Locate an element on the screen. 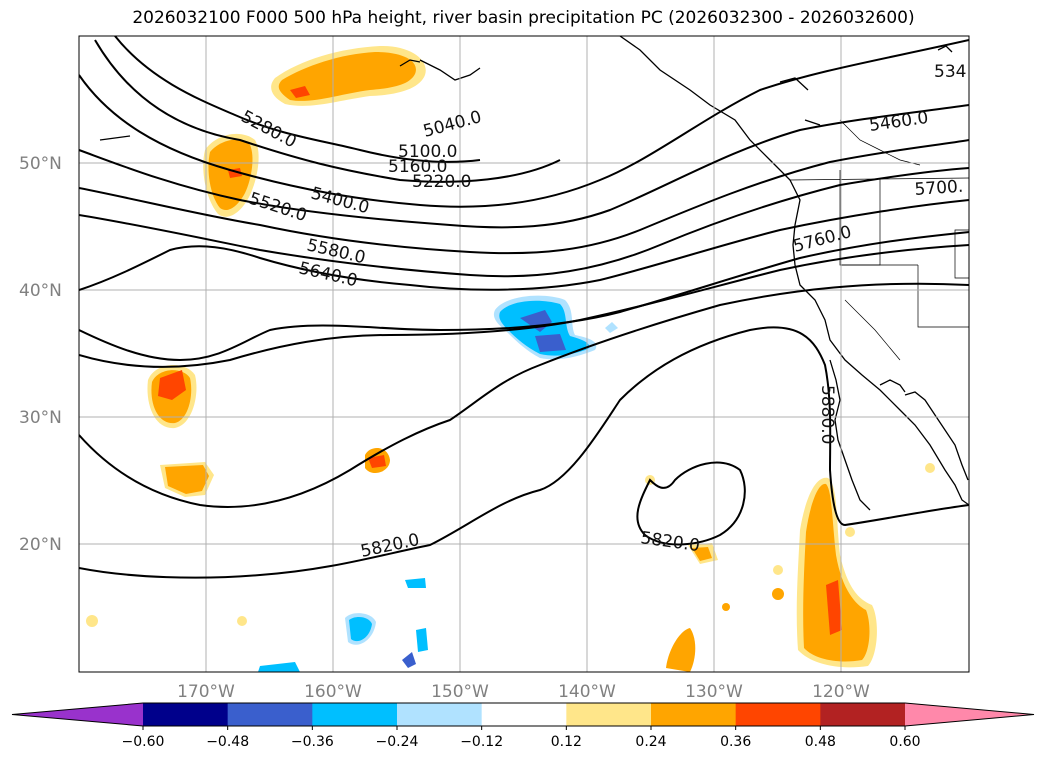 This screenshot has height=765, width=1047. lat-label: 30°N is located at coordinates (40, 418).